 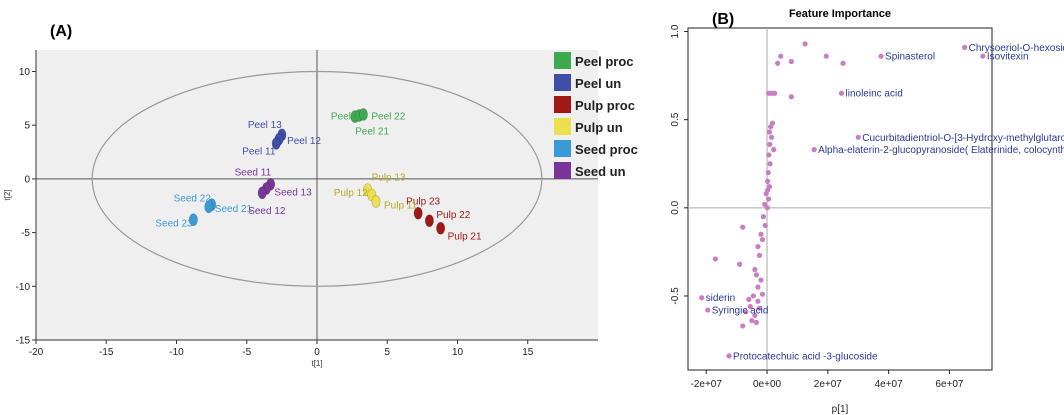 What do you see at coordinates (23, 287) in the screenshot?
I see `panel-a-y-tick-label: -10` at bounding box center [23, 287].